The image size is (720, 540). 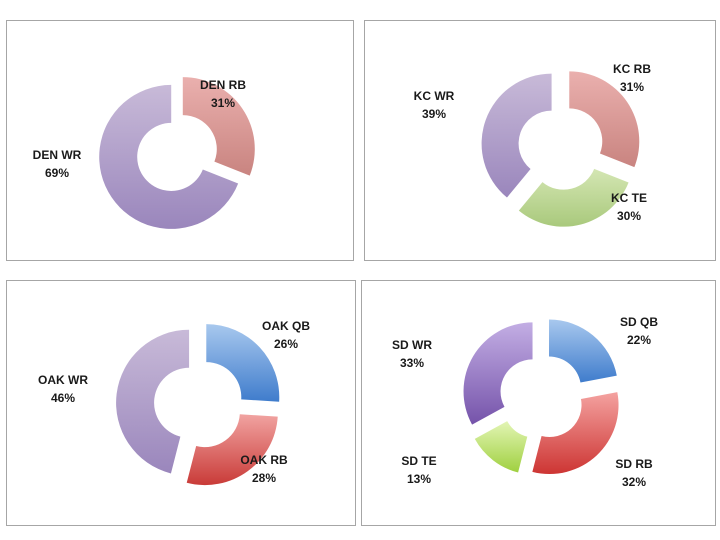 I want to click on label-den-rb: DEN RB, so click(x=223, y=85).